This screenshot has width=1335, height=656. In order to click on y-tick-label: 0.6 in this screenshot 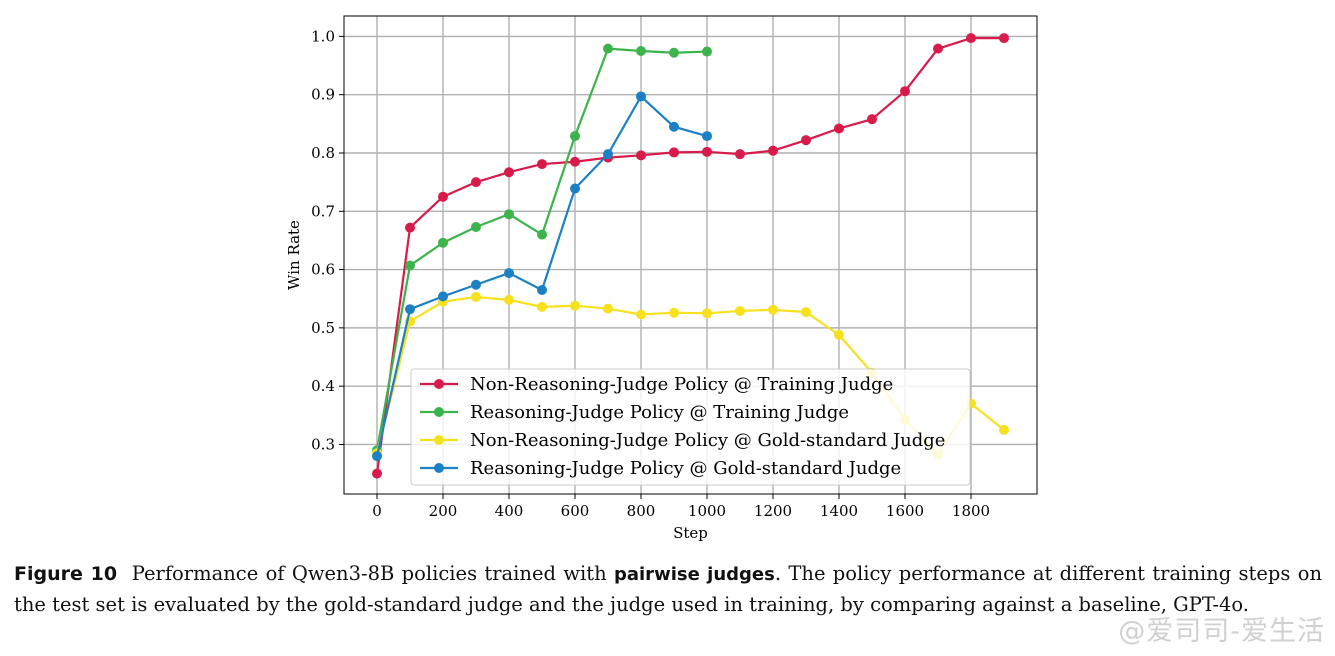, I will do `click(323, 270)`.